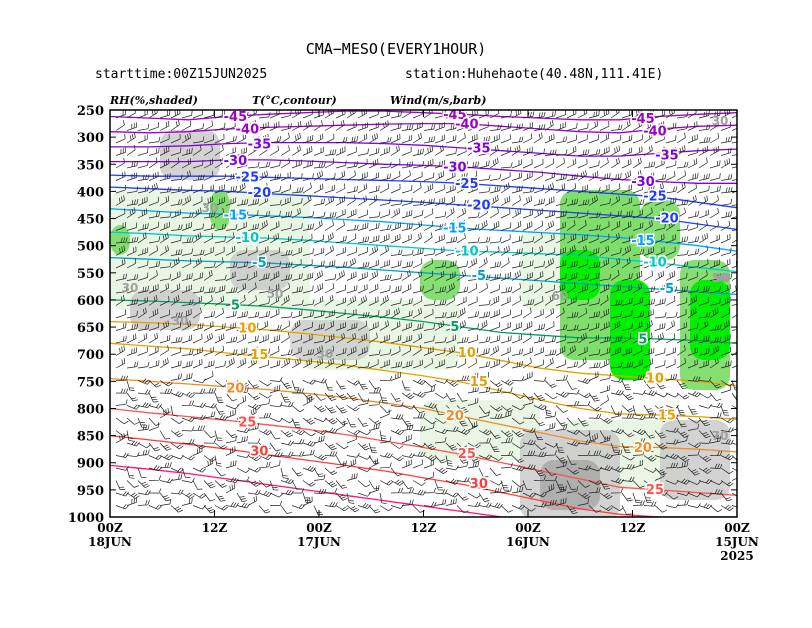  Describe the element at coordinates (467, 454) in the screenshot. I see `temperature-label: 25` at that location.